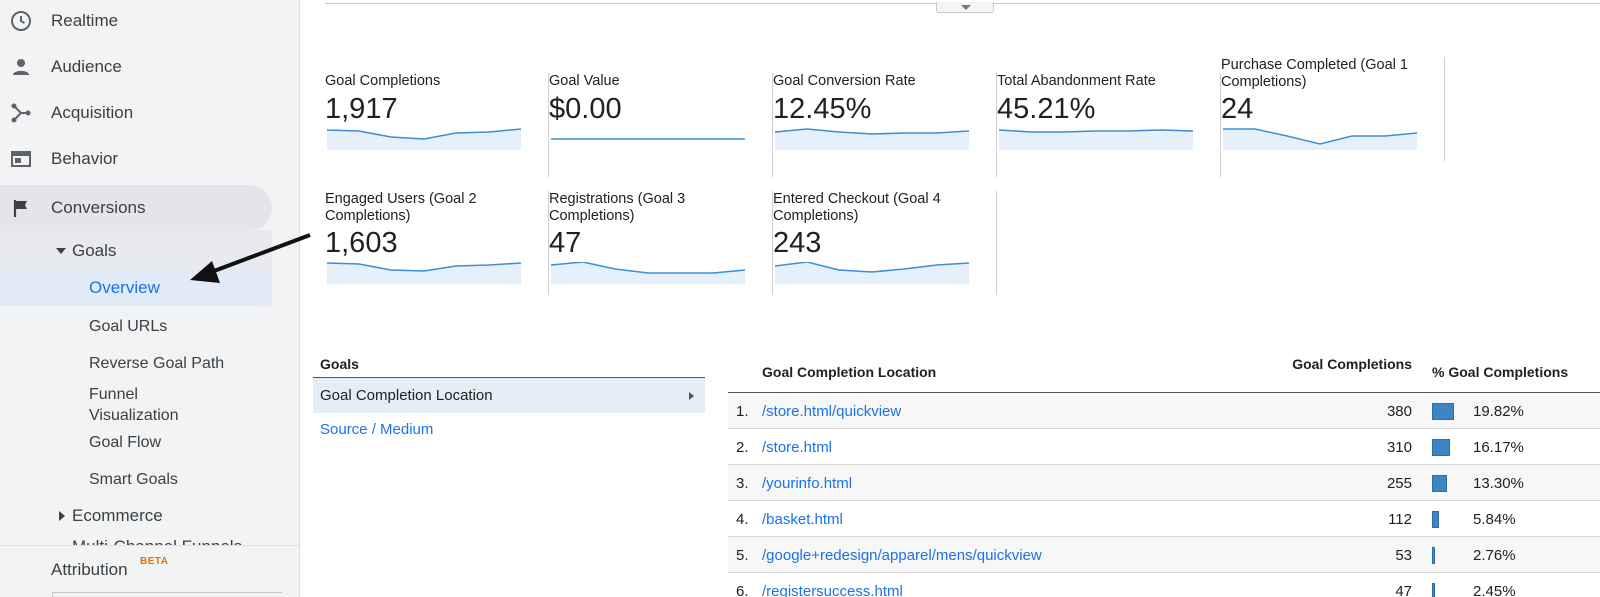  I want to click on sidebar-item-acquisition: Acquisition, so click(136, 113).